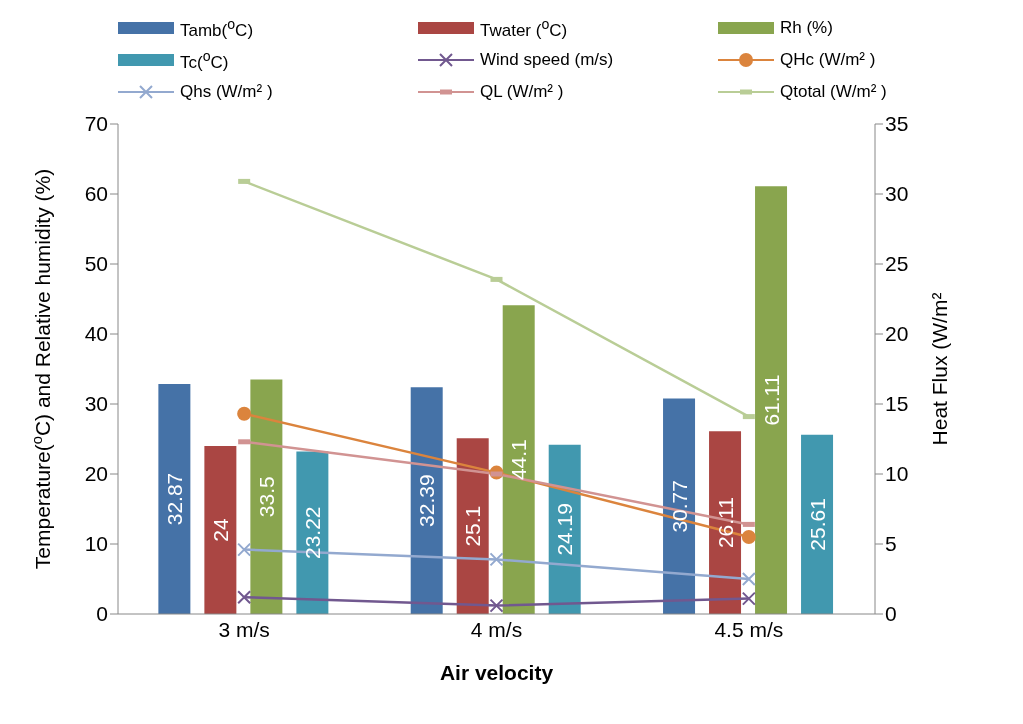 The image size is (1023, 724). What do you see at coordinates (565, 529) in the screenshot?
I see `data-label: 24.19` at bounding box center [565, 529].